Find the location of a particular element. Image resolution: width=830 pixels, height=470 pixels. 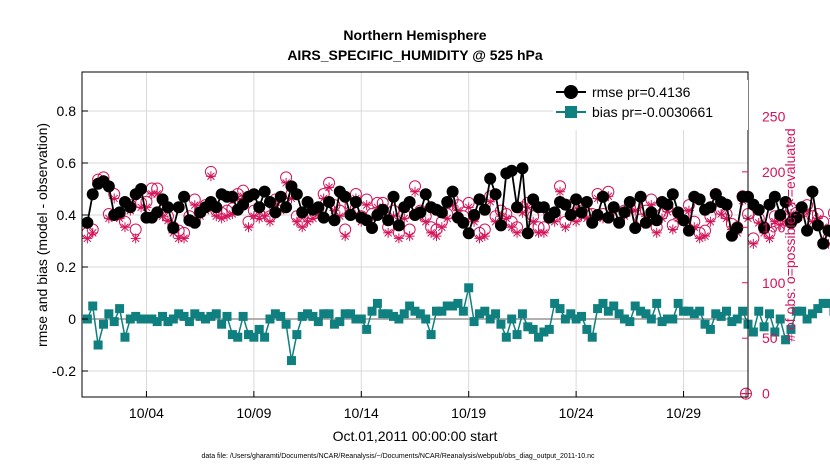

y-right-tick-label: 200 is located at coordinates (774, 172).